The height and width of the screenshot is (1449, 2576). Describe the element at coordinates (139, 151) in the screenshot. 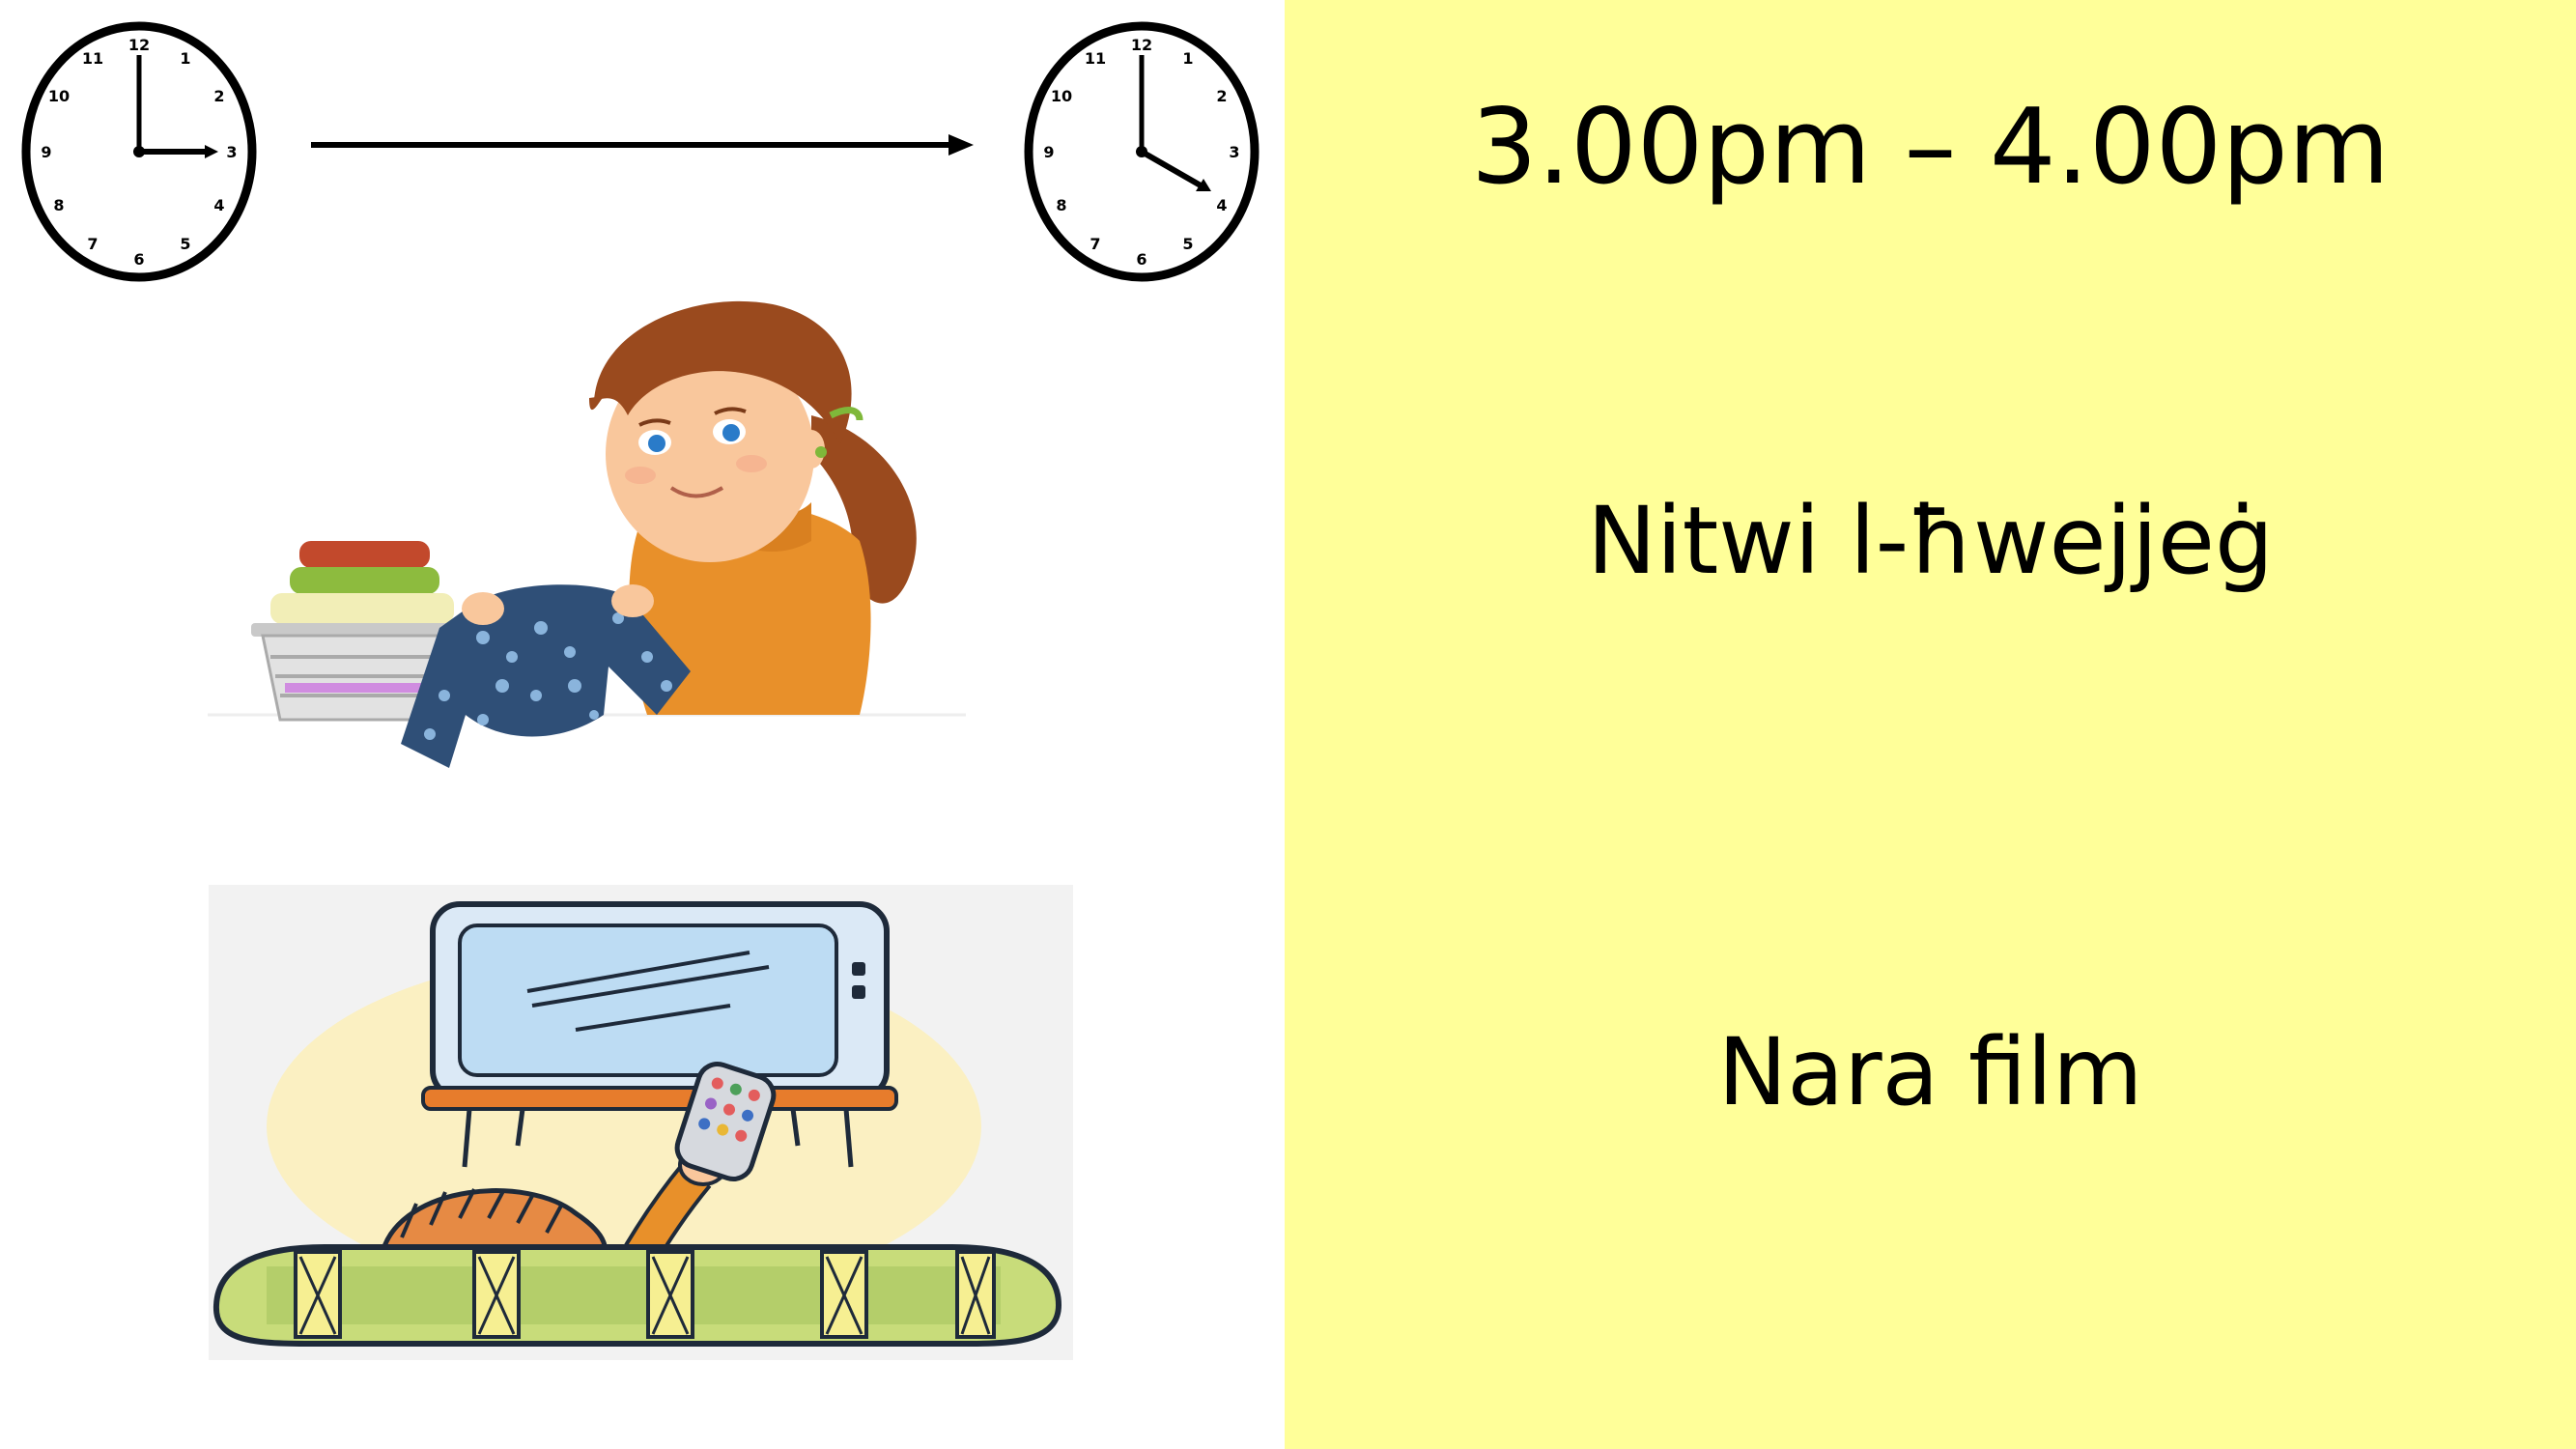

I see `start-clock-icon: 12 1 2 3 4 5 6 7 8 9 10 11` at that location.